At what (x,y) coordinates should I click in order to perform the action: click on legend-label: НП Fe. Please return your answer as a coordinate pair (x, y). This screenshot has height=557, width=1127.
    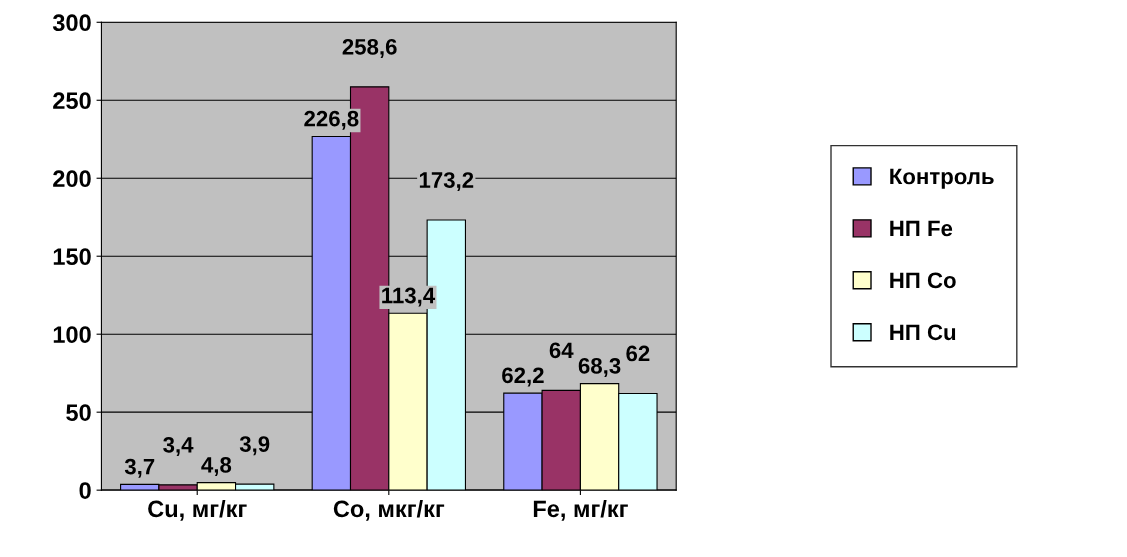
    Looking at the image, I should click on (921, 228).